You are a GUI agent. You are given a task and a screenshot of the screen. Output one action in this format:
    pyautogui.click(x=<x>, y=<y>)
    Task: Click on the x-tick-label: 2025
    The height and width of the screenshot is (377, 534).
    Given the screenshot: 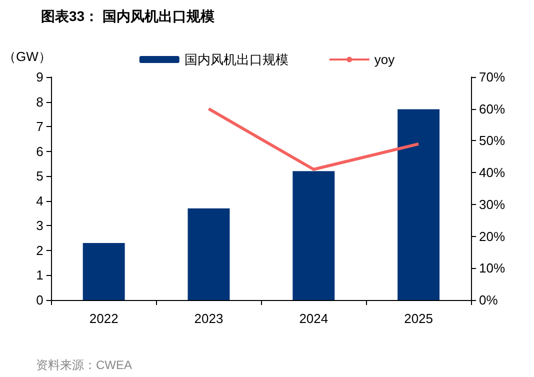 What is the action you would take?
    pyautogui.click(x=419, y=318)
    